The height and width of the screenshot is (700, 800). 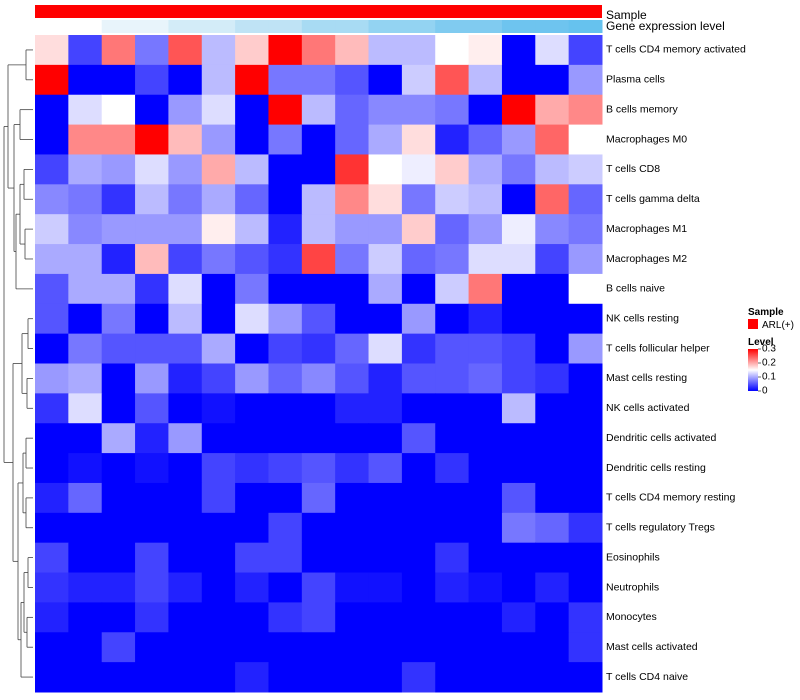 I want to click on row-label: T cells CD8, so click(x=633, y=169).